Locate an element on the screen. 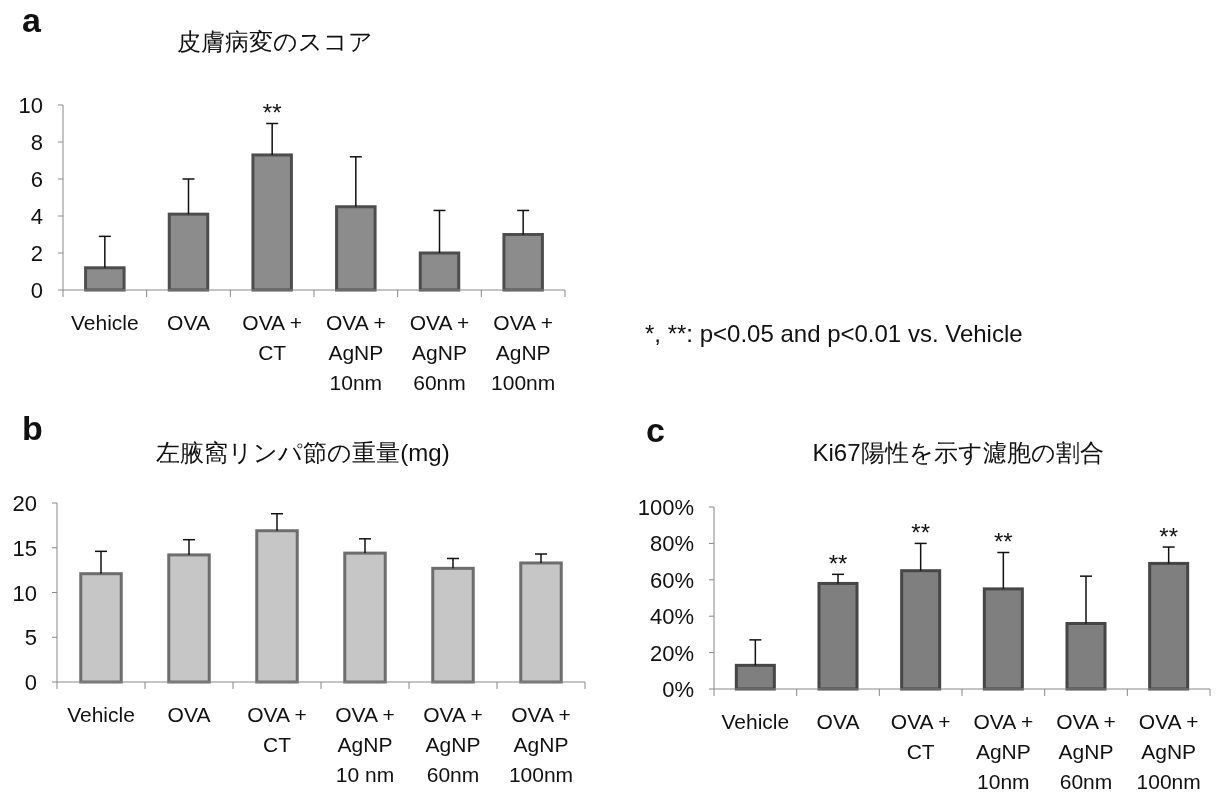 This screenshot has height=796, width=1219. y-tick-label: 4 is located at coordinates (36, 216).